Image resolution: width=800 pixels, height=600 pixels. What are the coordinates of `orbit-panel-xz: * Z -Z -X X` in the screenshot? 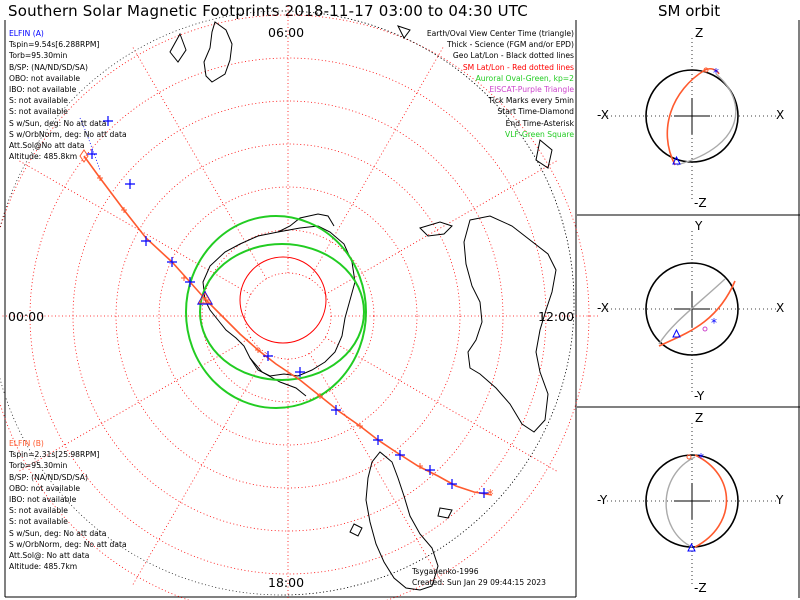 It's located at (690, 118).